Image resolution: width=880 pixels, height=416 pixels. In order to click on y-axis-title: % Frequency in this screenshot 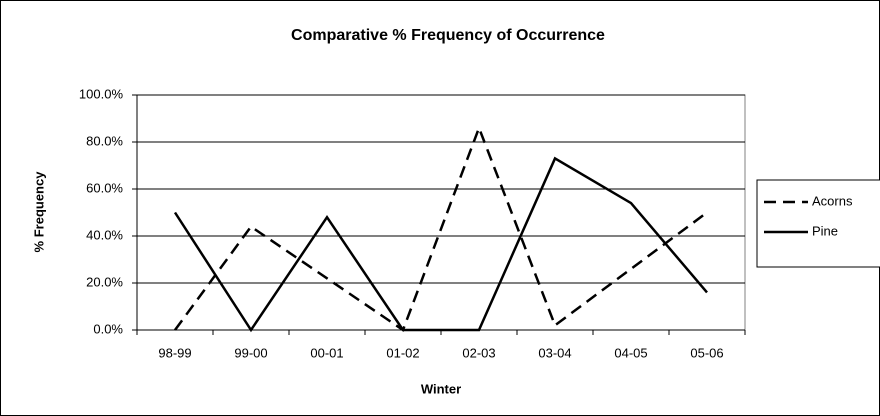, I will do `click(38, 212)`.